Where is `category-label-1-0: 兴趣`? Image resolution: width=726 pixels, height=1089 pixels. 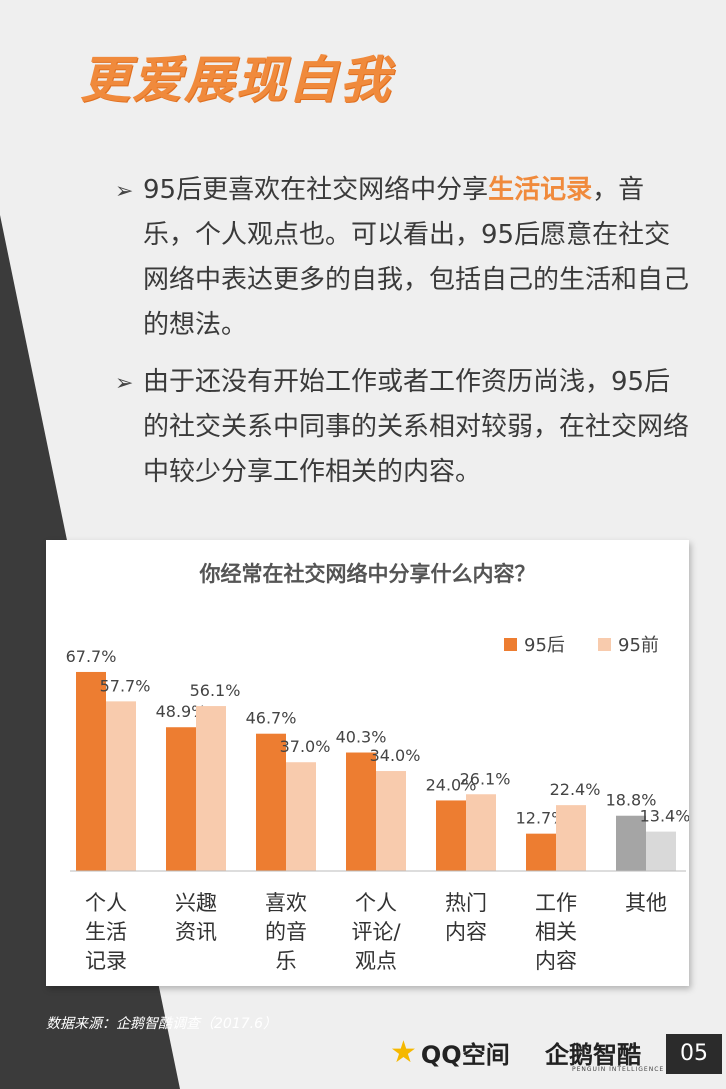
category-label-1-0: 兴趣 is located at coordinates (196, 903).